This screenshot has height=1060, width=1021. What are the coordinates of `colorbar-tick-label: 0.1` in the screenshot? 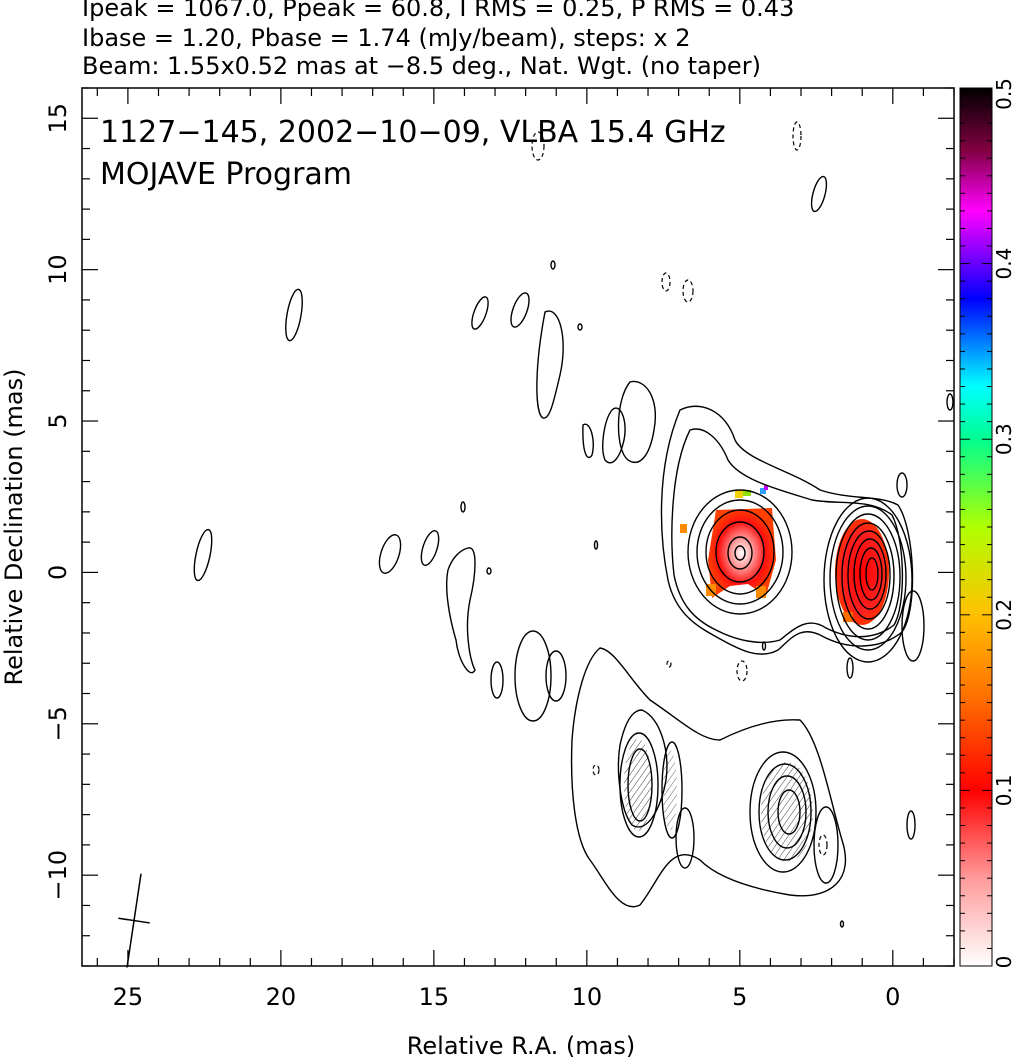 It's located at (1004, 790).